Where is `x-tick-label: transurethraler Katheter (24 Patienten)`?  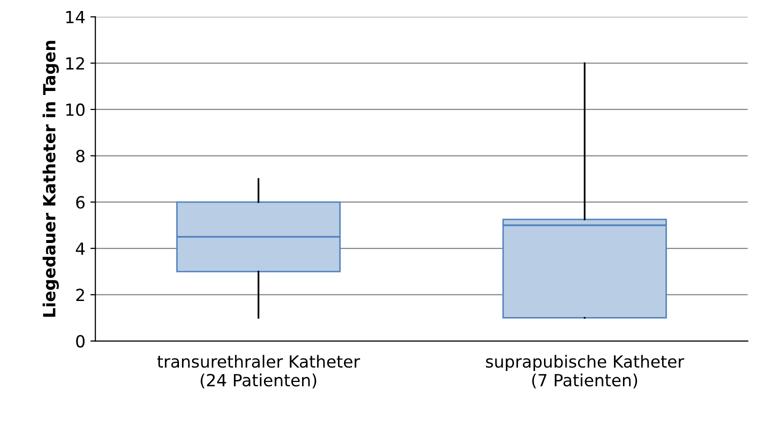
x-tick-label: transurethraler Katheter (24 Patienten) is located at coordinates (258, 371).